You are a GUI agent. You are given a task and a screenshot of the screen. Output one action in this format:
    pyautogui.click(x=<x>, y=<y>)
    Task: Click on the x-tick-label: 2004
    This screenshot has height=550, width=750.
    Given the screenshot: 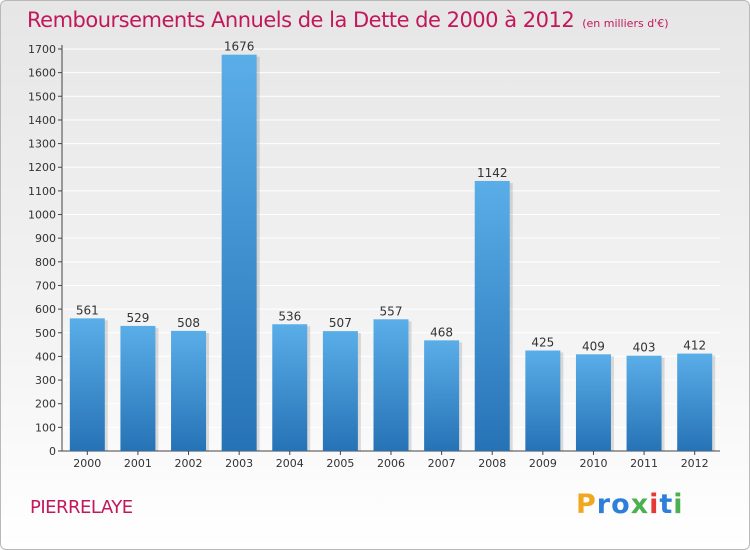 What is the action you would take?
    pyautogui.click(x=290, y=463)
    